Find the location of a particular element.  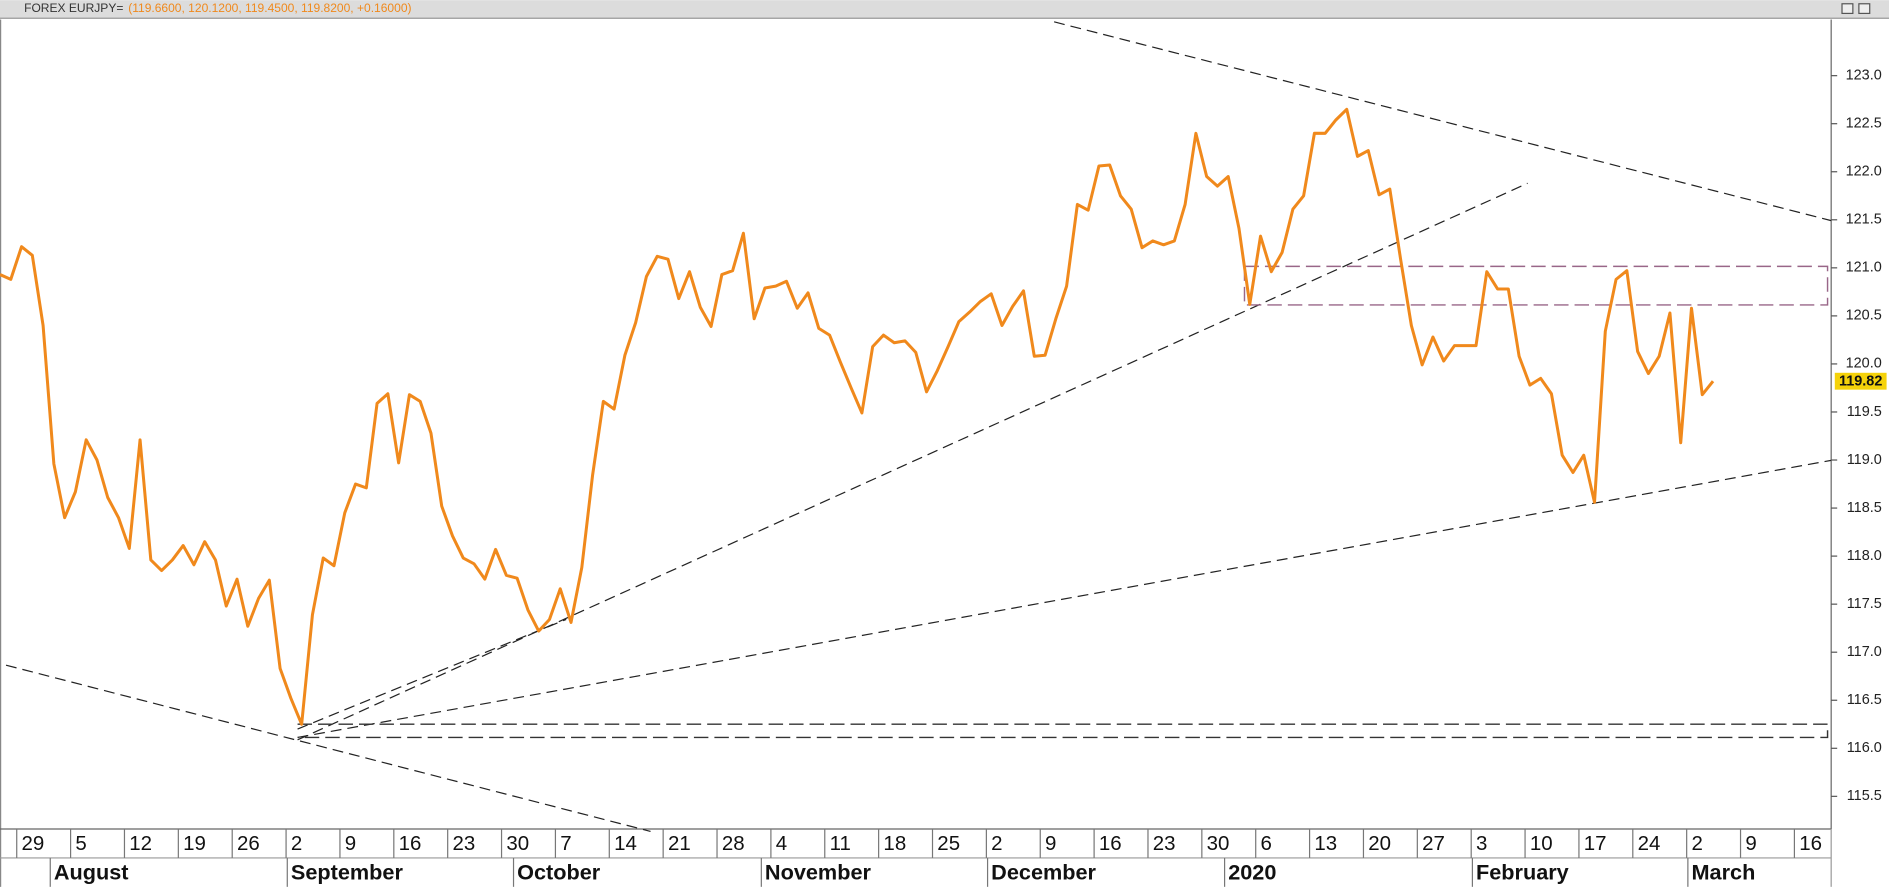

month-label: November is located at coordinates (818, 871).